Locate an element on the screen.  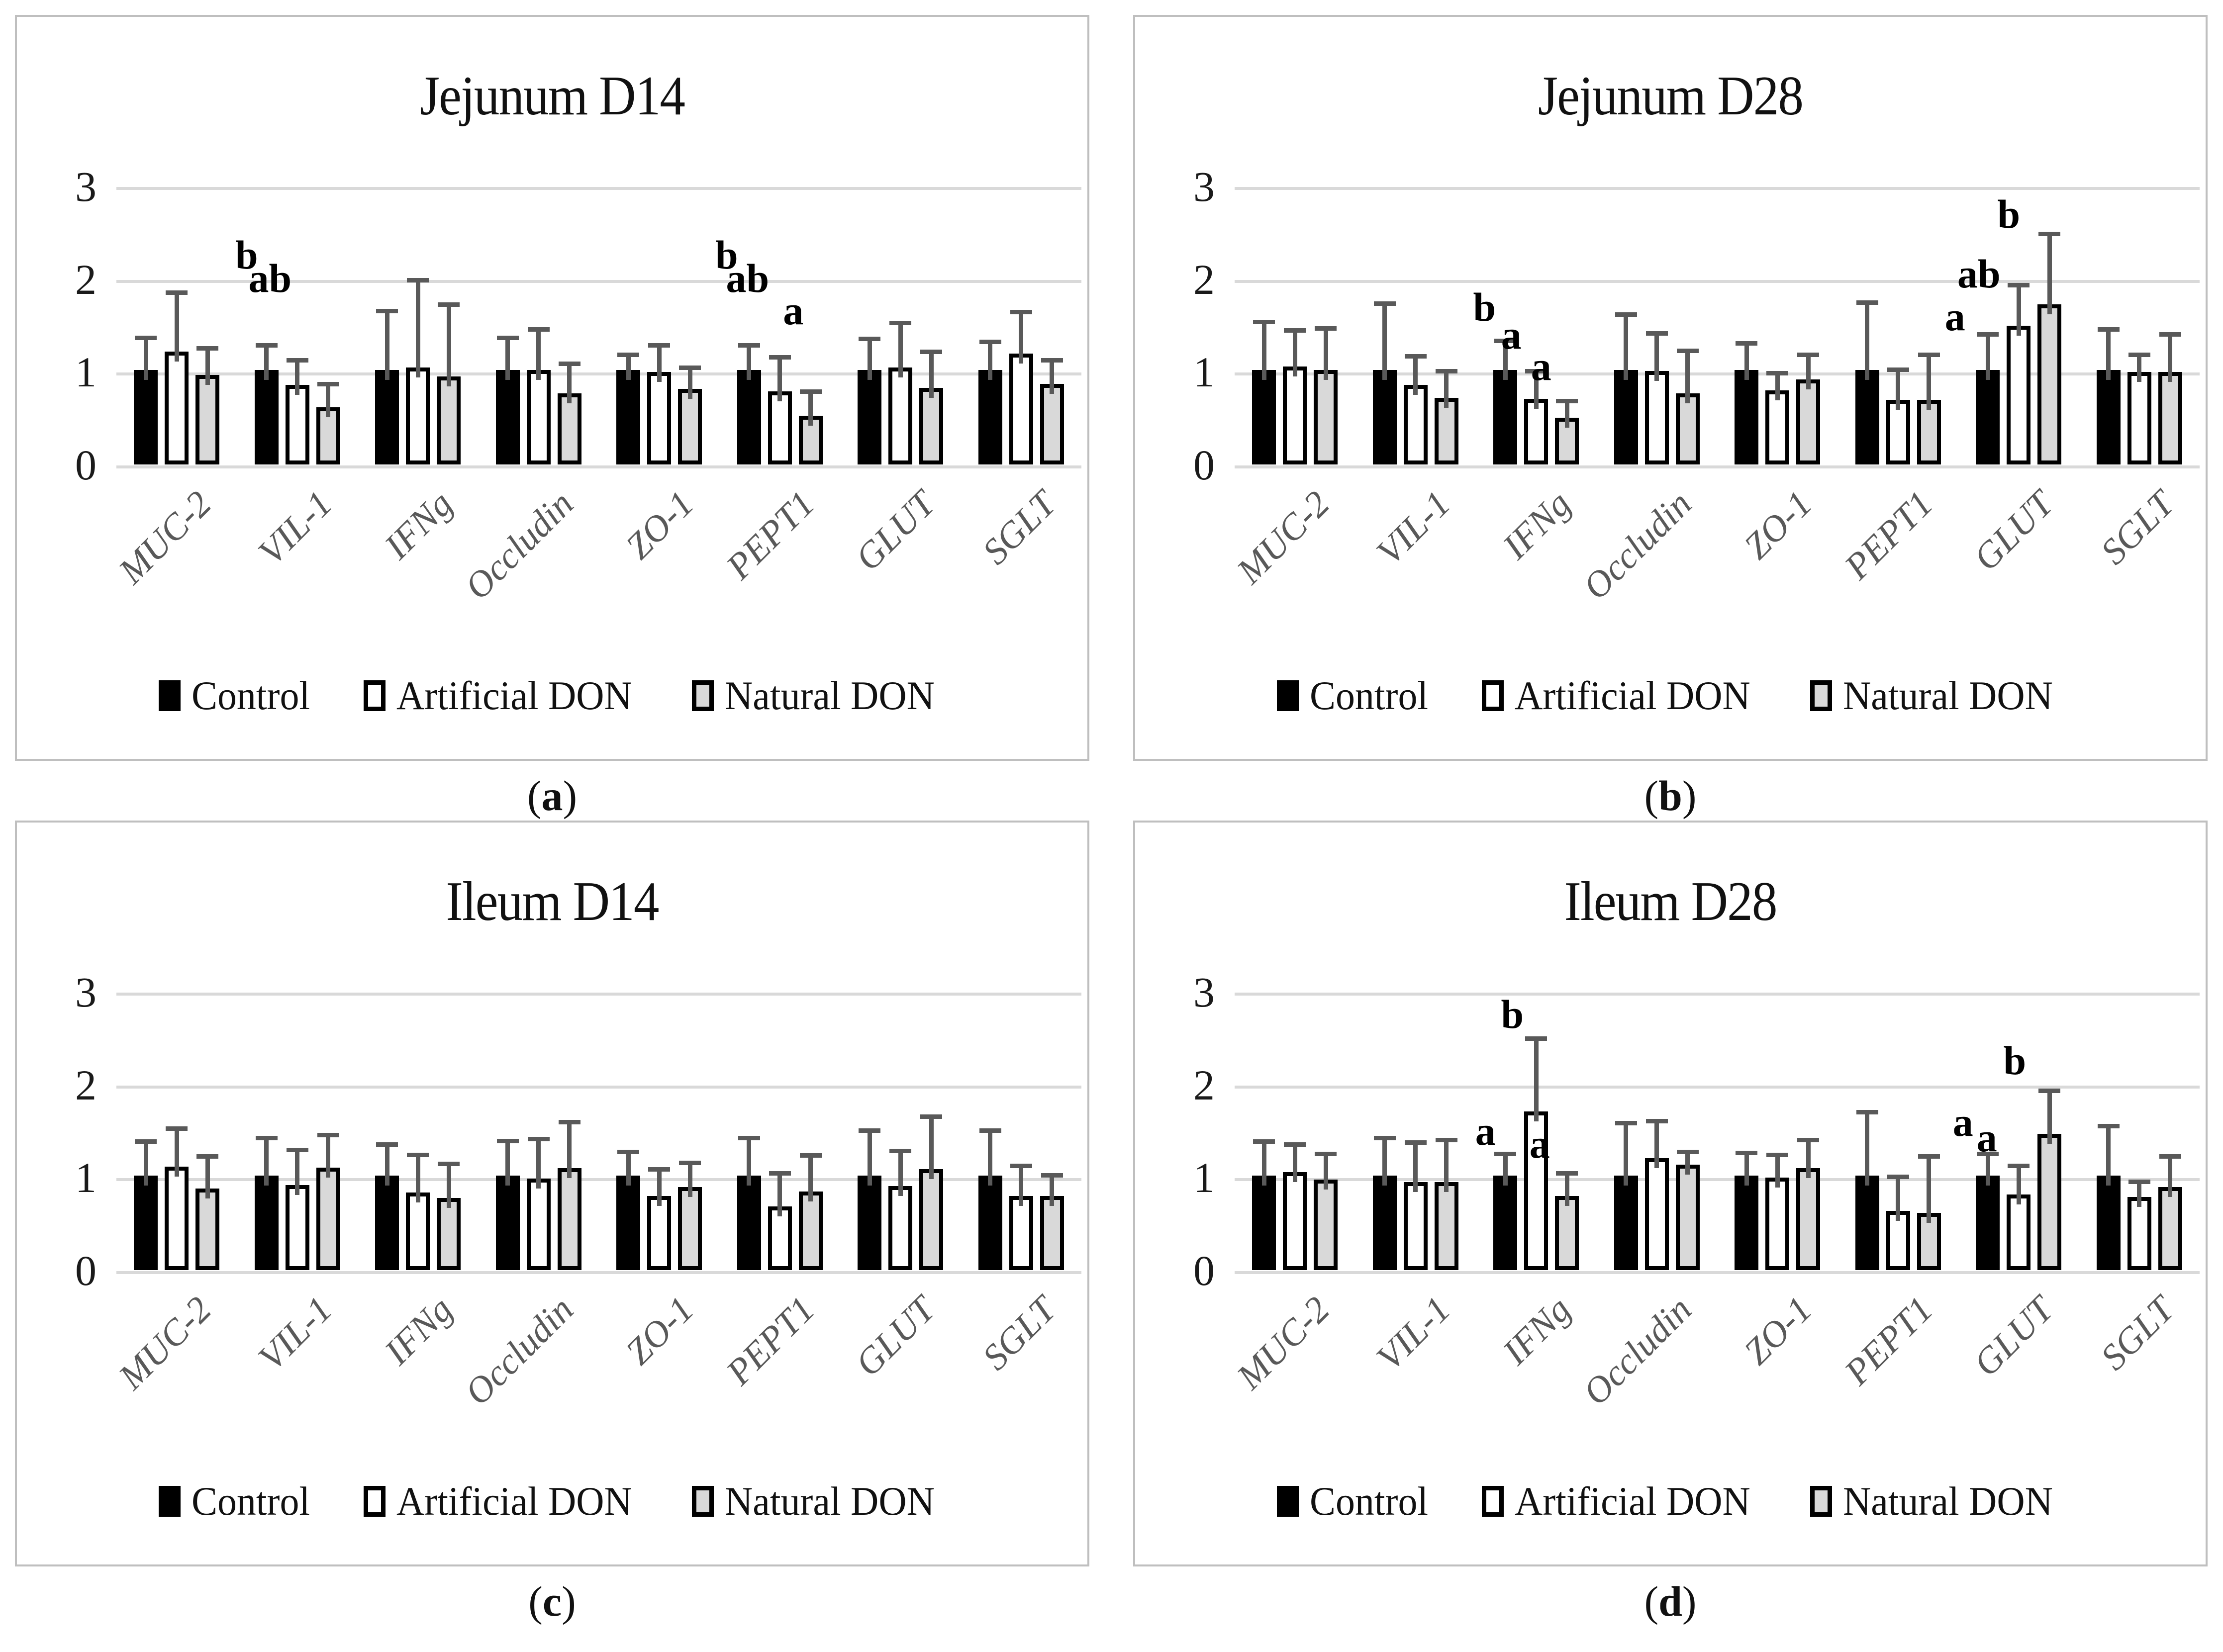
bar-control-sglt is located at coordinates (2108, 1223).